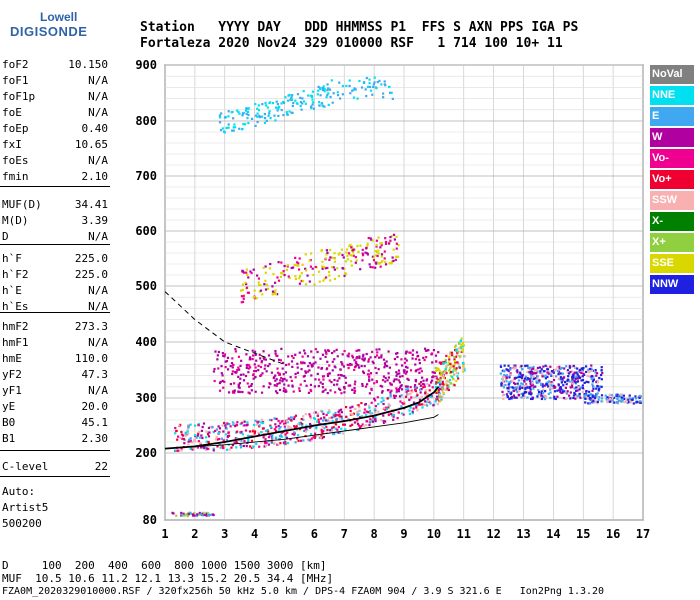  Describe the element at coordinates (344, 534) in the screenshot. I see `x-tick-label: 7` at that location.